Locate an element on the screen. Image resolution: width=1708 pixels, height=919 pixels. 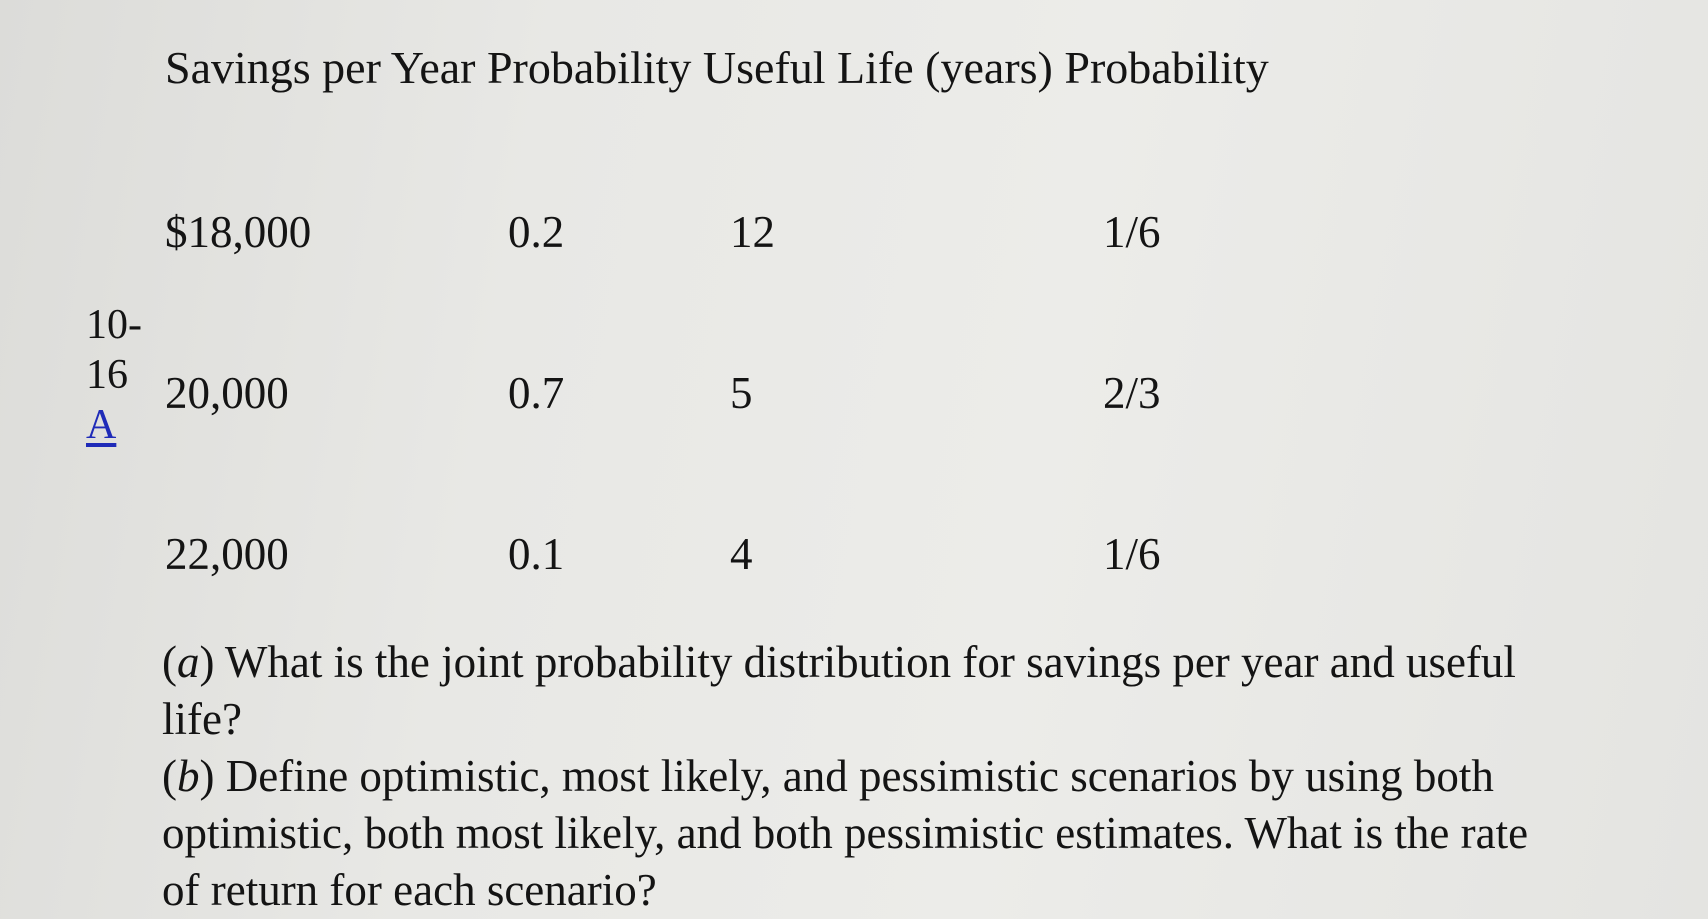
savings-probability-cell: 0.7 is located at coordinates (536, 393).